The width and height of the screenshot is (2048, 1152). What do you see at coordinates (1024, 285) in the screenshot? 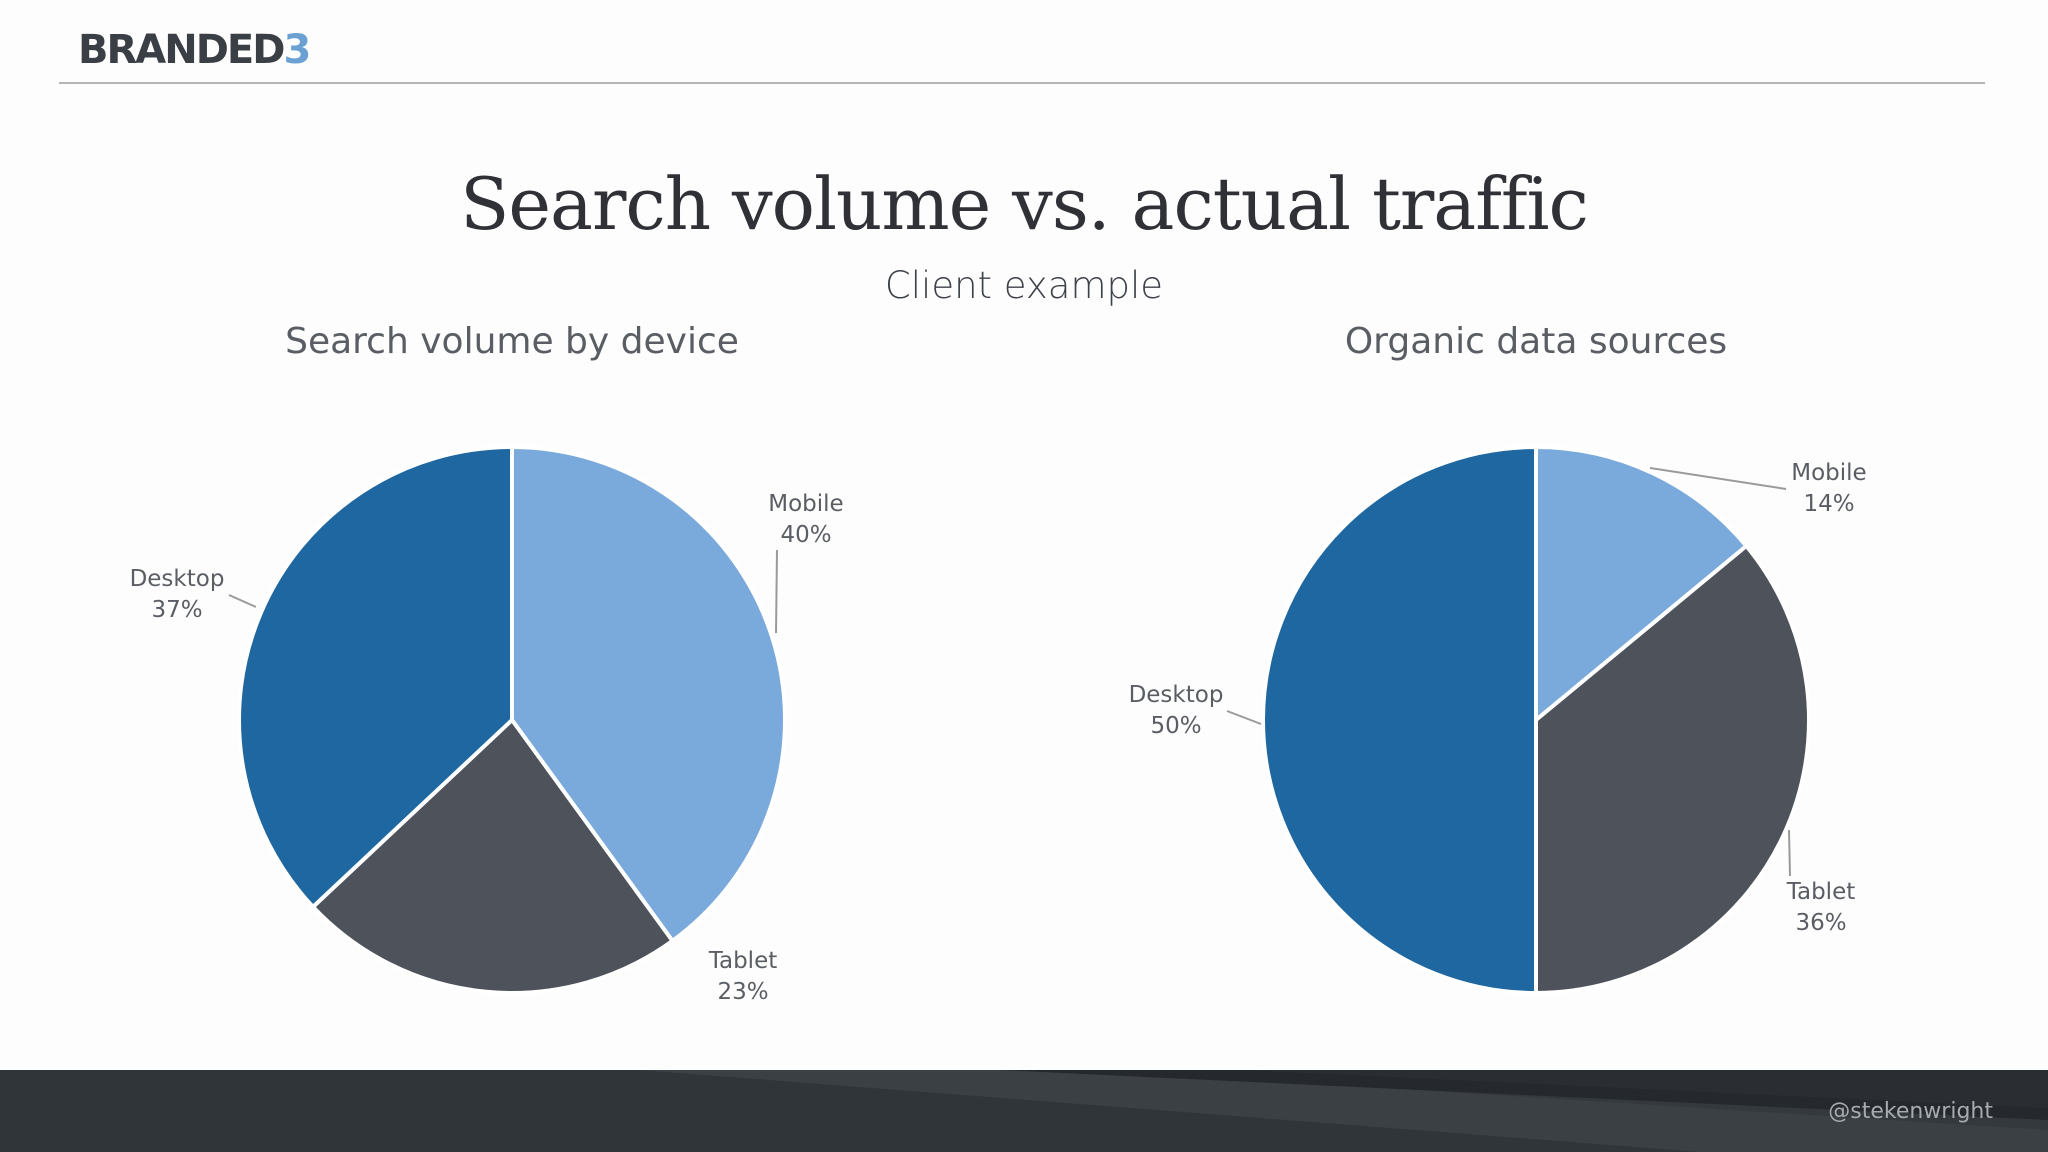
I see `slide-subtitle: Client example` at bounding box center [1024, 285].